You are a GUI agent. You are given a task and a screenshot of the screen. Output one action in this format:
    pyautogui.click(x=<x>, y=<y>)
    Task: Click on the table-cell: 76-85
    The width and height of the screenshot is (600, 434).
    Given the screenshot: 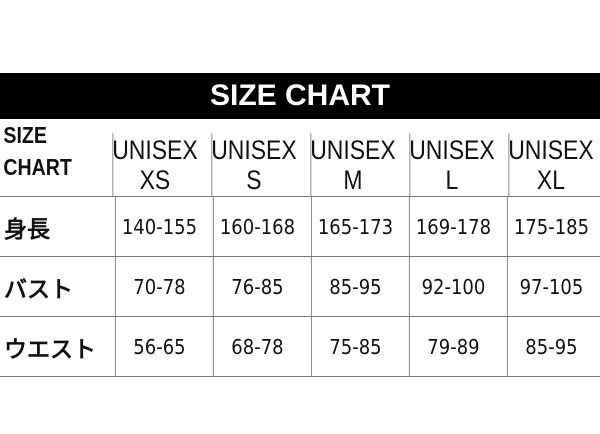 What is the action you would take?
    pyautogui.click(x=256, y=286)
    